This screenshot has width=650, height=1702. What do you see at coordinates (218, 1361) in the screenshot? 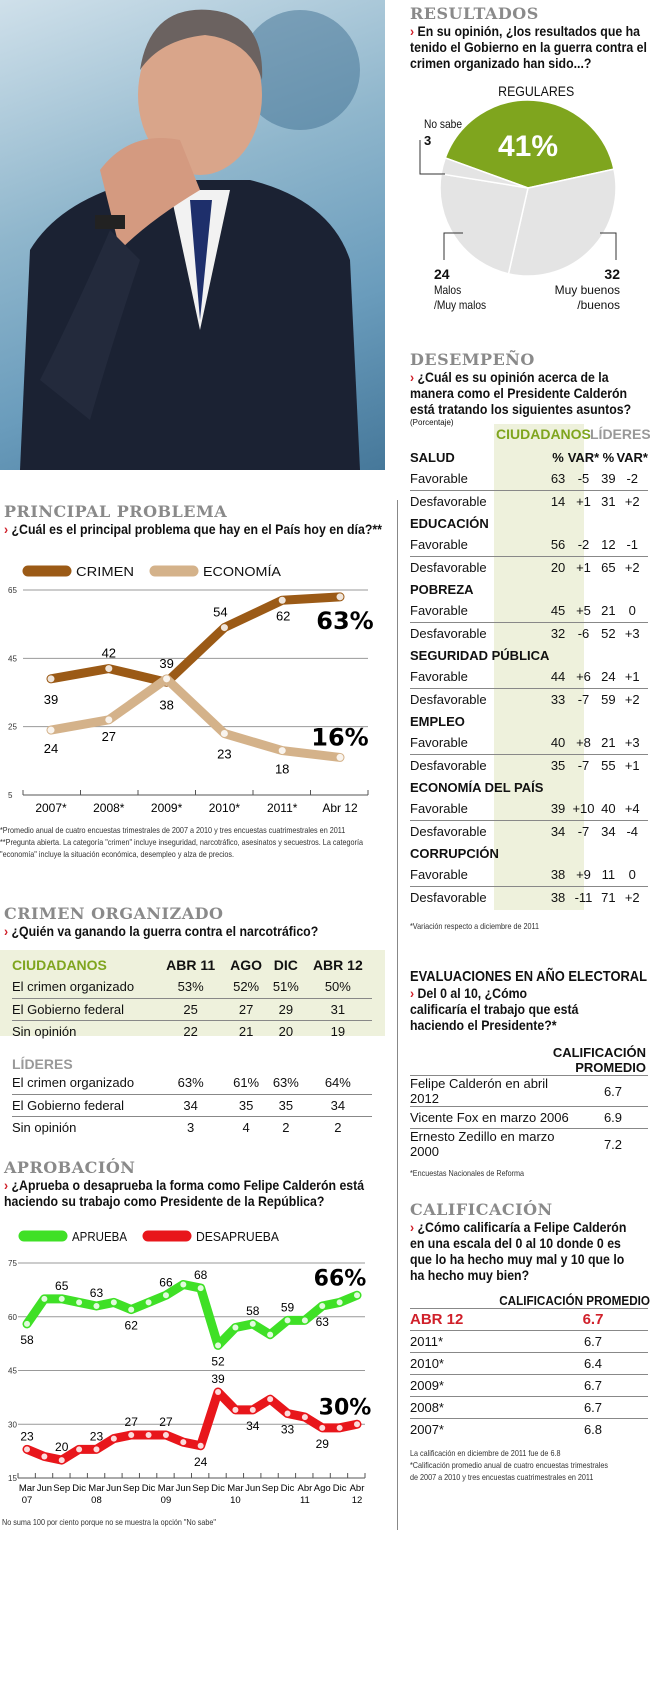
I see `data-label: 52` at bounding box center [218, 1361].